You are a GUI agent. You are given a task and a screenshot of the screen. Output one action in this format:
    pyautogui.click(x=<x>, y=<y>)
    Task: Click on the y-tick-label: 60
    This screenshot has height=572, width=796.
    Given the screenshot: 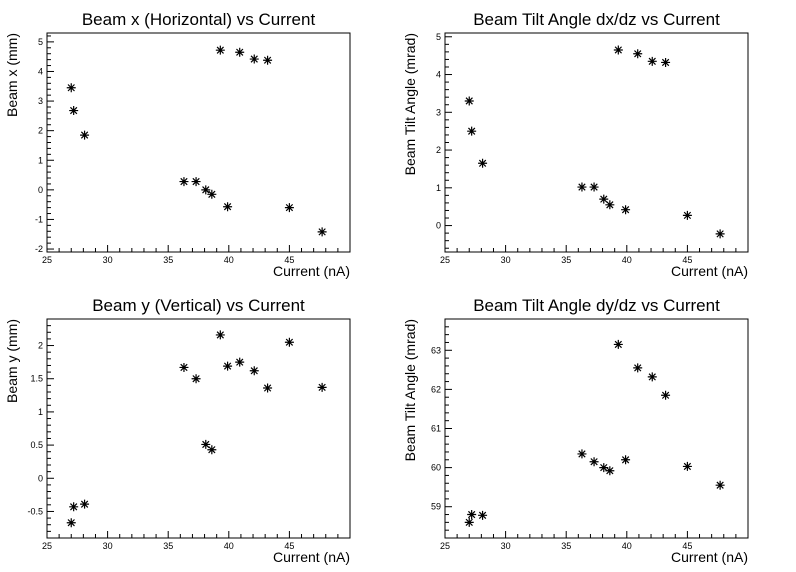 What is the action you would take?
    pyautogui.click(x=436, y=468)
    